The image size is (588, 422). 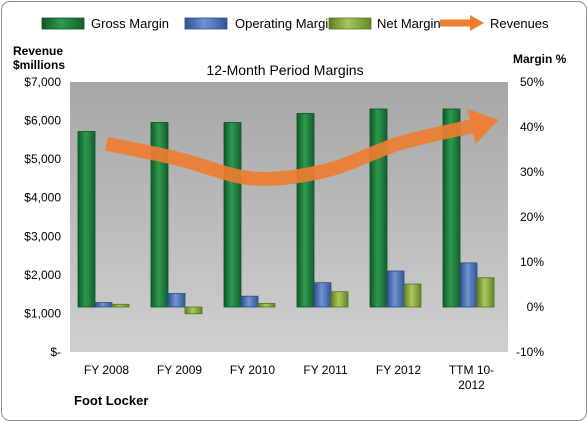 I want to click on right-tick-label: 20%, so click(x=532, y=217).